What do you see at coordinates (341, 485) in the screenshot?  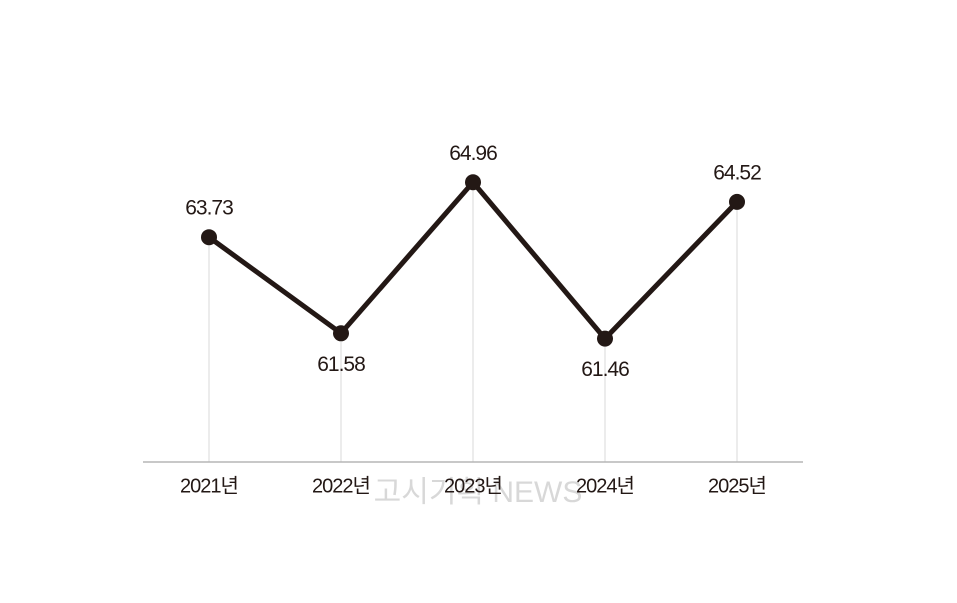 I see `x-tick-label: 2022년` at bounding box center [341, 485].